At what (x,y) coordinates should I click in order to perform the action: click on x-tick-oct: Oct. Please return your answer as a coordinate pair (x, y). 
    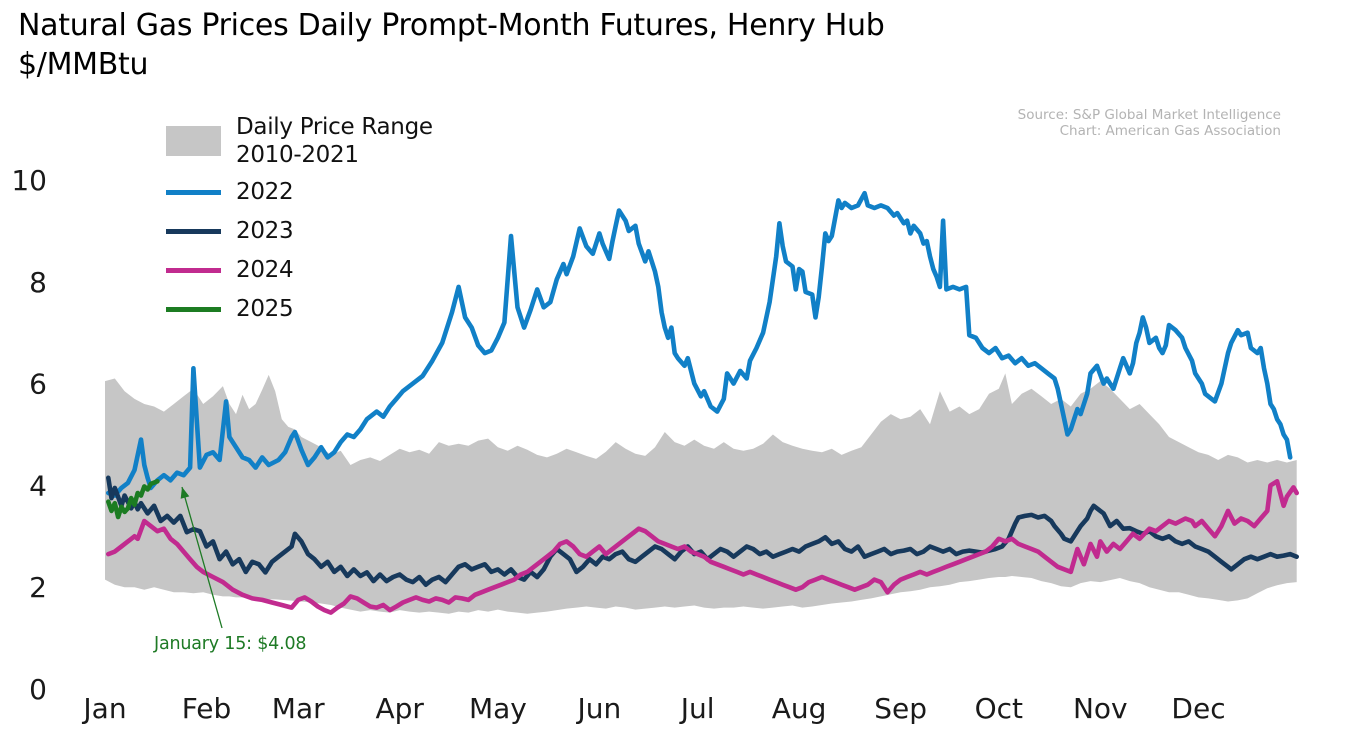
    Looking at the image, I should click on (999, 708).